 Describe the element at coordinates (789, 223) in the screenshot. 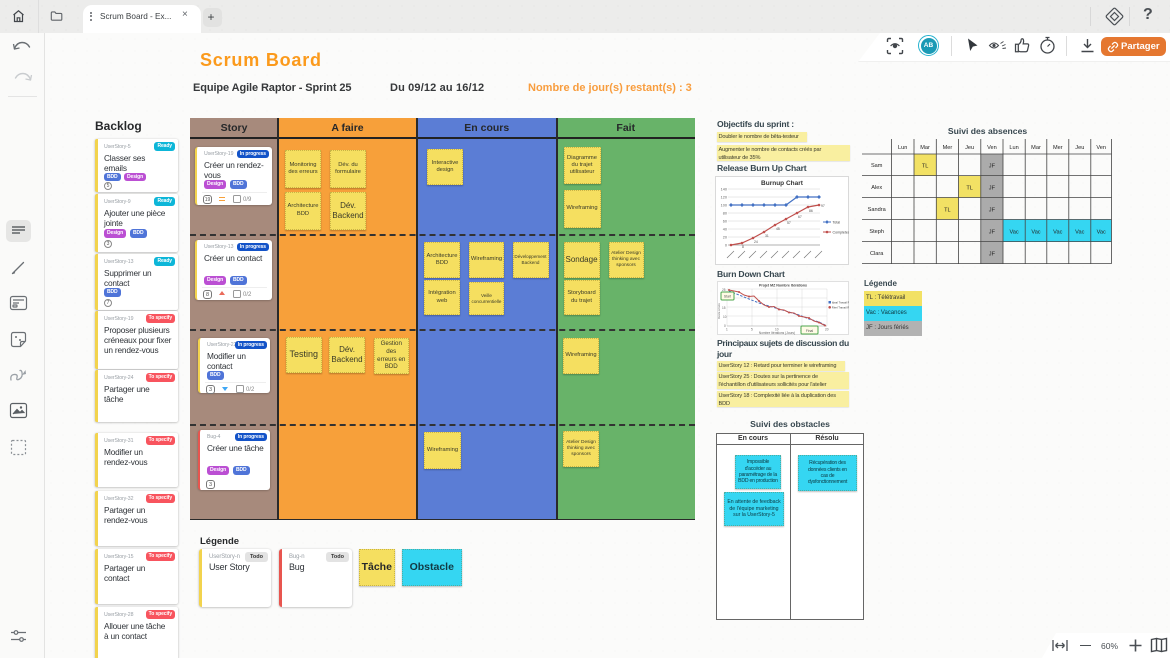

I see `svg-text: 57` at that location.